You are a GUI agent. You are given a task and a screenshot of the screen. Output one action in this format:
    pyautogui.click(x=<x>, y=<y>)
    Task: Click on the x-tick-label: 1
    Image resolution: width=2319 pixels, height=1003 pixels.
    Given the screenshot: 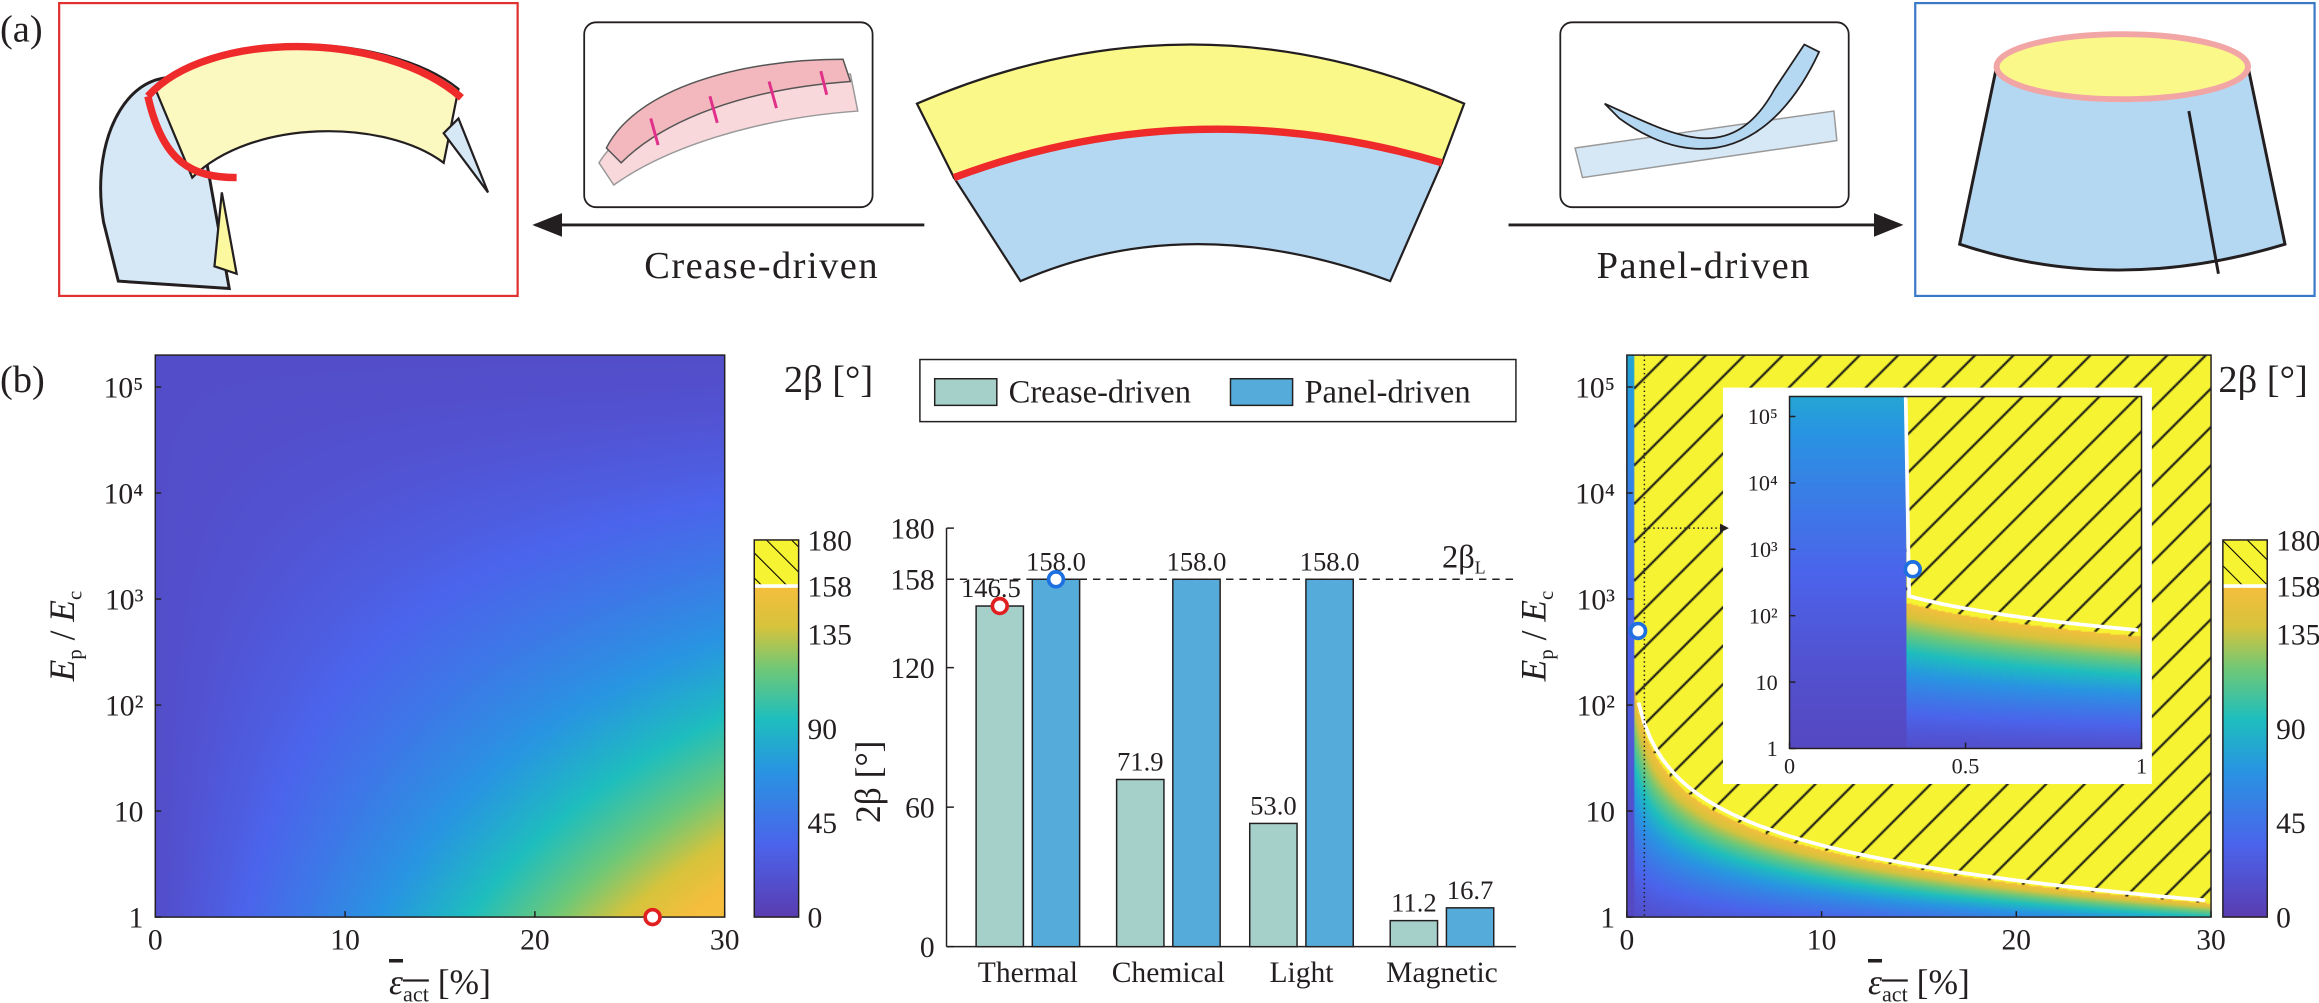 What is the action you would take?
    pyautogui.click(x=2141, y=766)
    